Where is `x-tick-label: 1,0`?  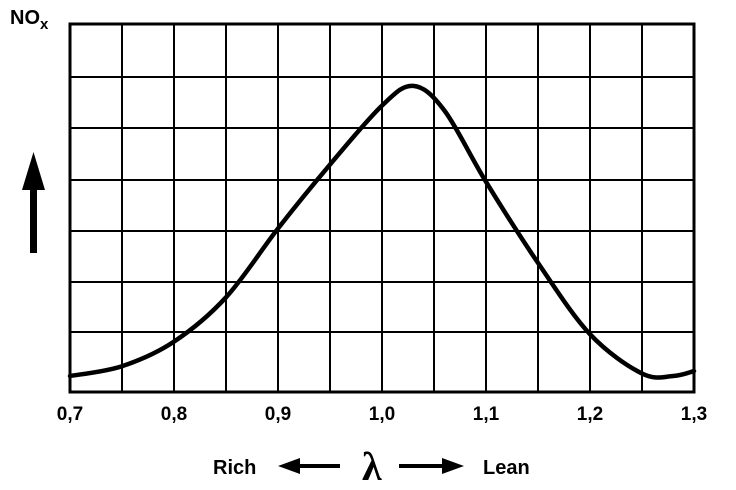 x-tick-label: 1,0 is located at coordinates (382, 414).